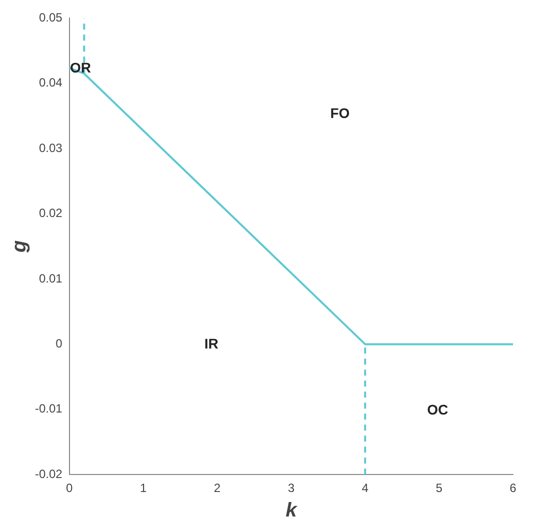 Image resolution: width=533 pixels, height=531 pixels. Describe the element at coordinates (50, 17) in the screenshot. I see `y-tick-label: 0.05` at that location.